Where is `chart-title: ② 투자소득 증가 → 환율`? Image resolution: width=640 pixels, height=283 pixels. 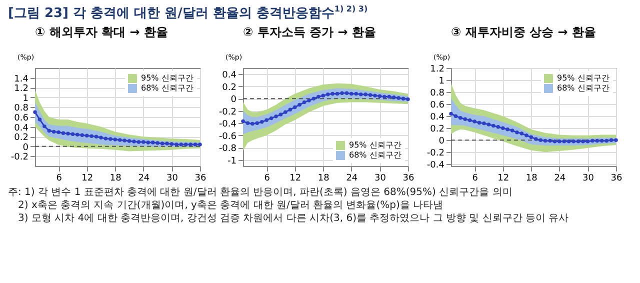
chart-title: ② 투자소득 증가 → 환율 is located at coordinates (309, 32).